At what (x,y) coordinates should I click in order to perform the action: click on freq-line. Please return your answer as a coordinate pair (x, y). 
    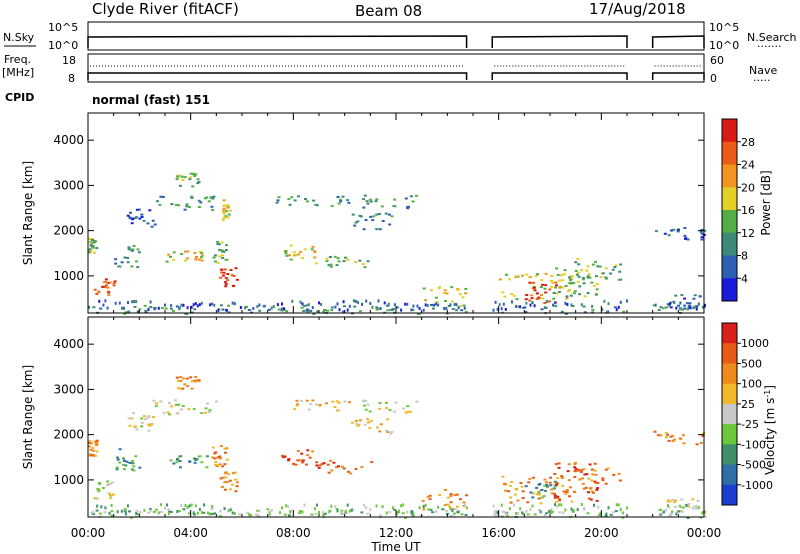
    Looking at the image, I should click on (277, 76).